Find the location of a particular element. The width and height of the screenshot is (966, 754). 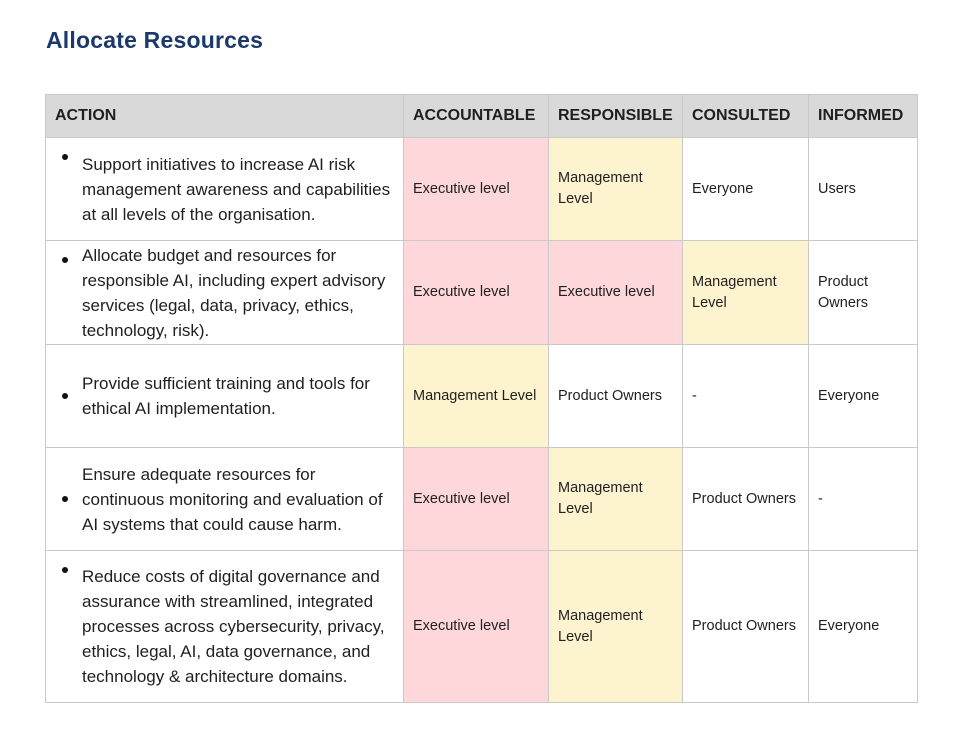

header-responsible: RESPONSIBLE is located at coordinates (615, 116).